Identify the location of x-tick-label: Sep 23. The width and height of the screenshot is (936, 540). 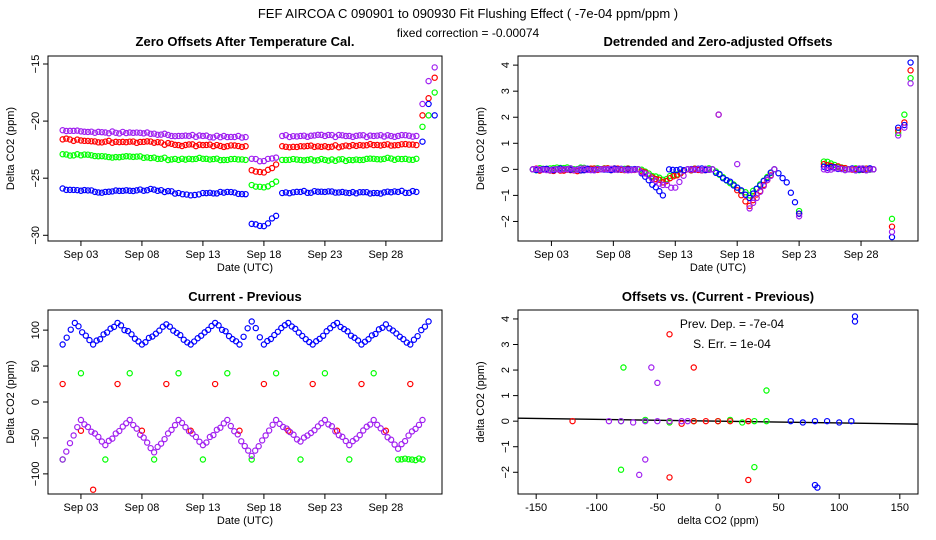
(324, 255).